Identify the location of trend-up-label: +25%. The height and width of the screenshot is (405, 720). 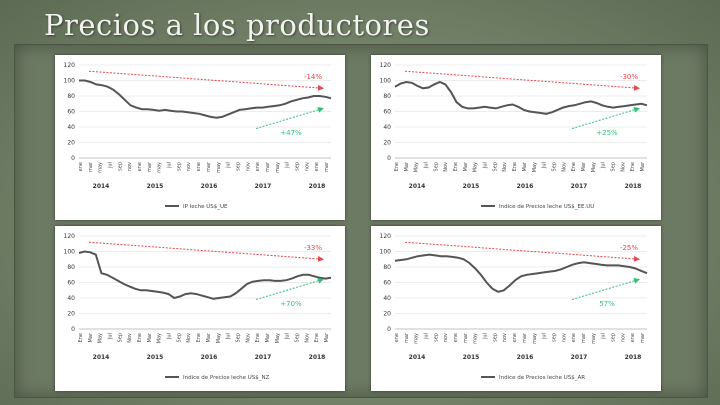
(607, 133).